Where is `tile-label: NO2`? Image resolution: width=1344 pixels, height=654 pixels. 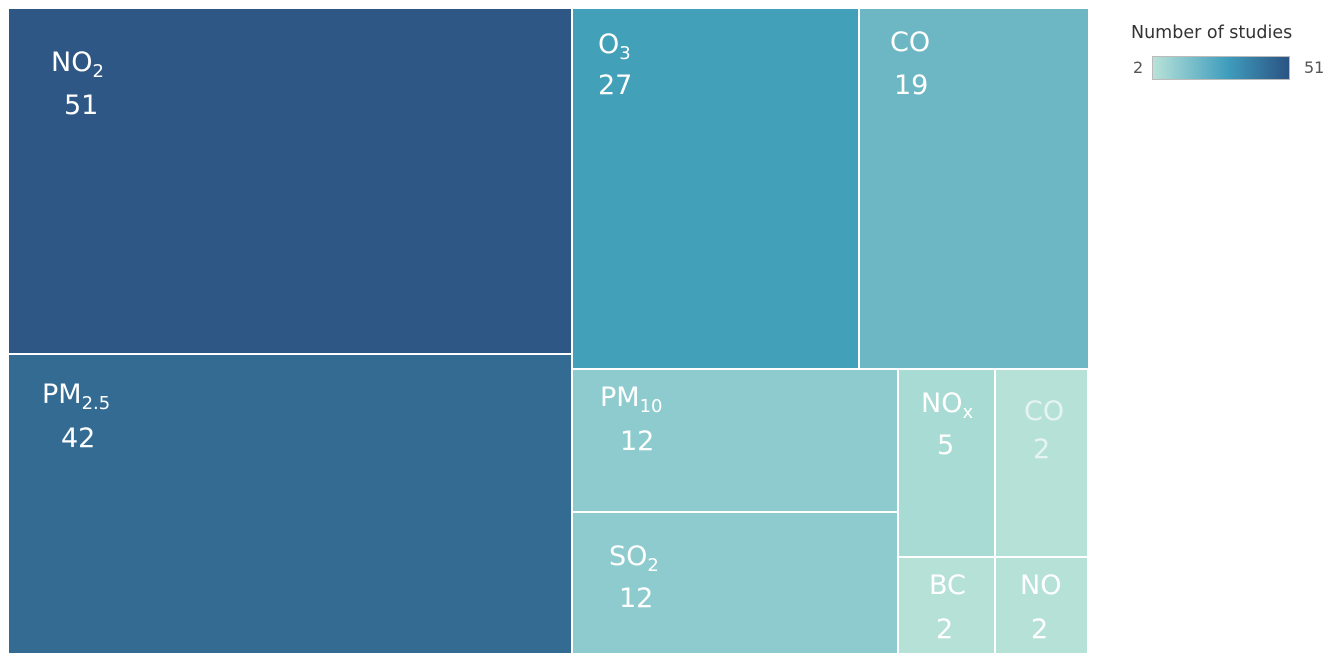 tile-label: NO2 is located at coordinates (77, 64).